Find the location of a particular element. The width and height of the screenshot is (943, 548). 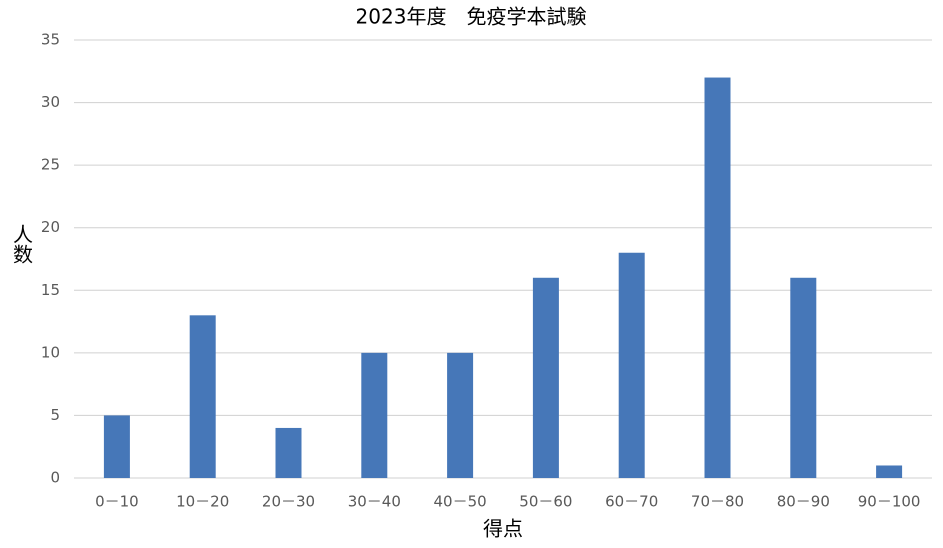

x-tick-label: 70－80 is located at coordinates (717, 502).